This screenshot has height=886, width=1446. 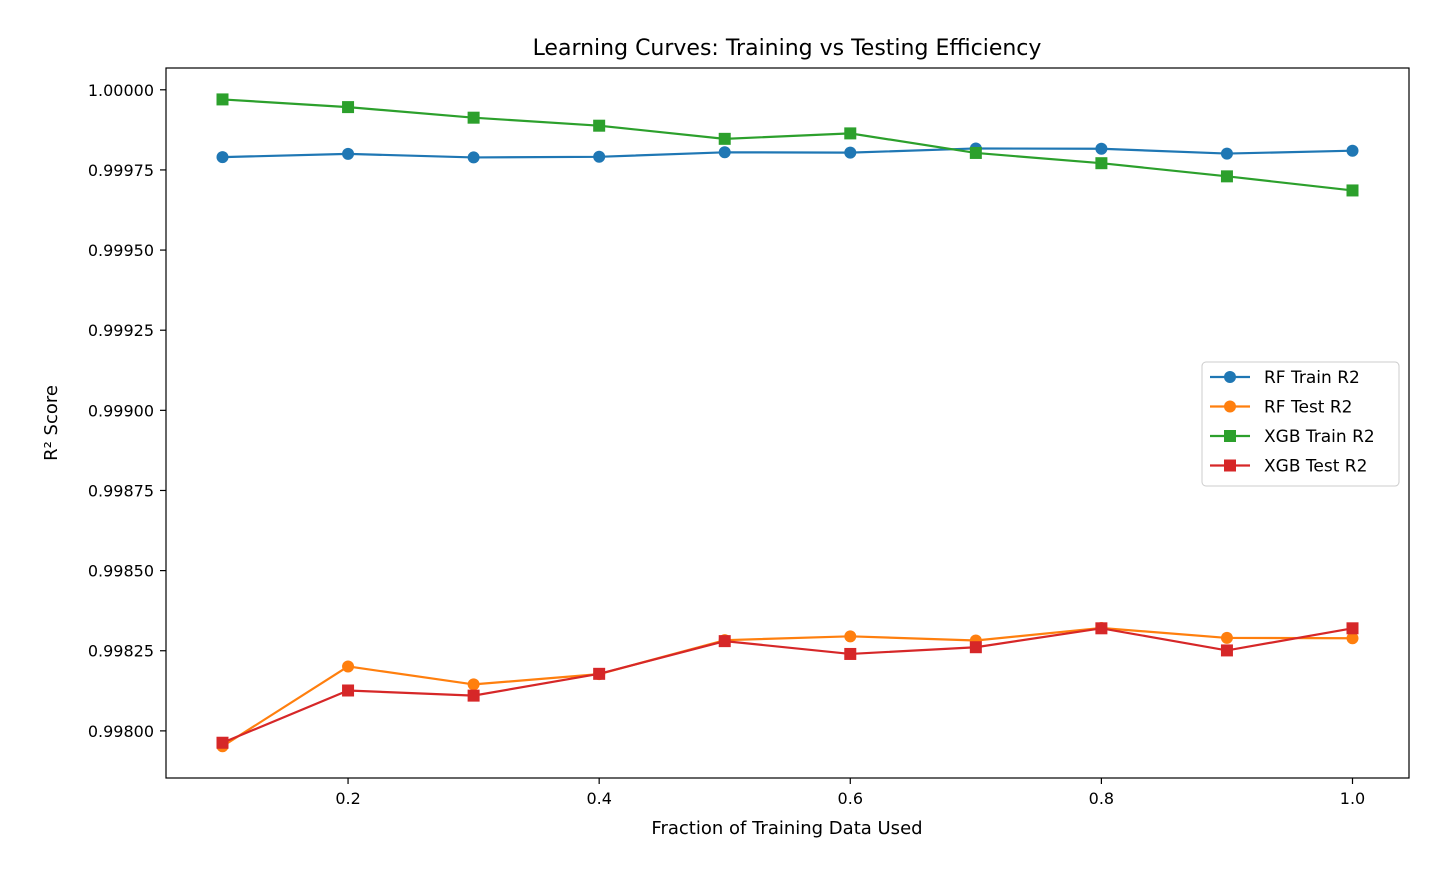 What do you see at coordinates (850, 798) in the screenshot?
I see `x-tick-label: 0.6` at bounding box center [850, 798].